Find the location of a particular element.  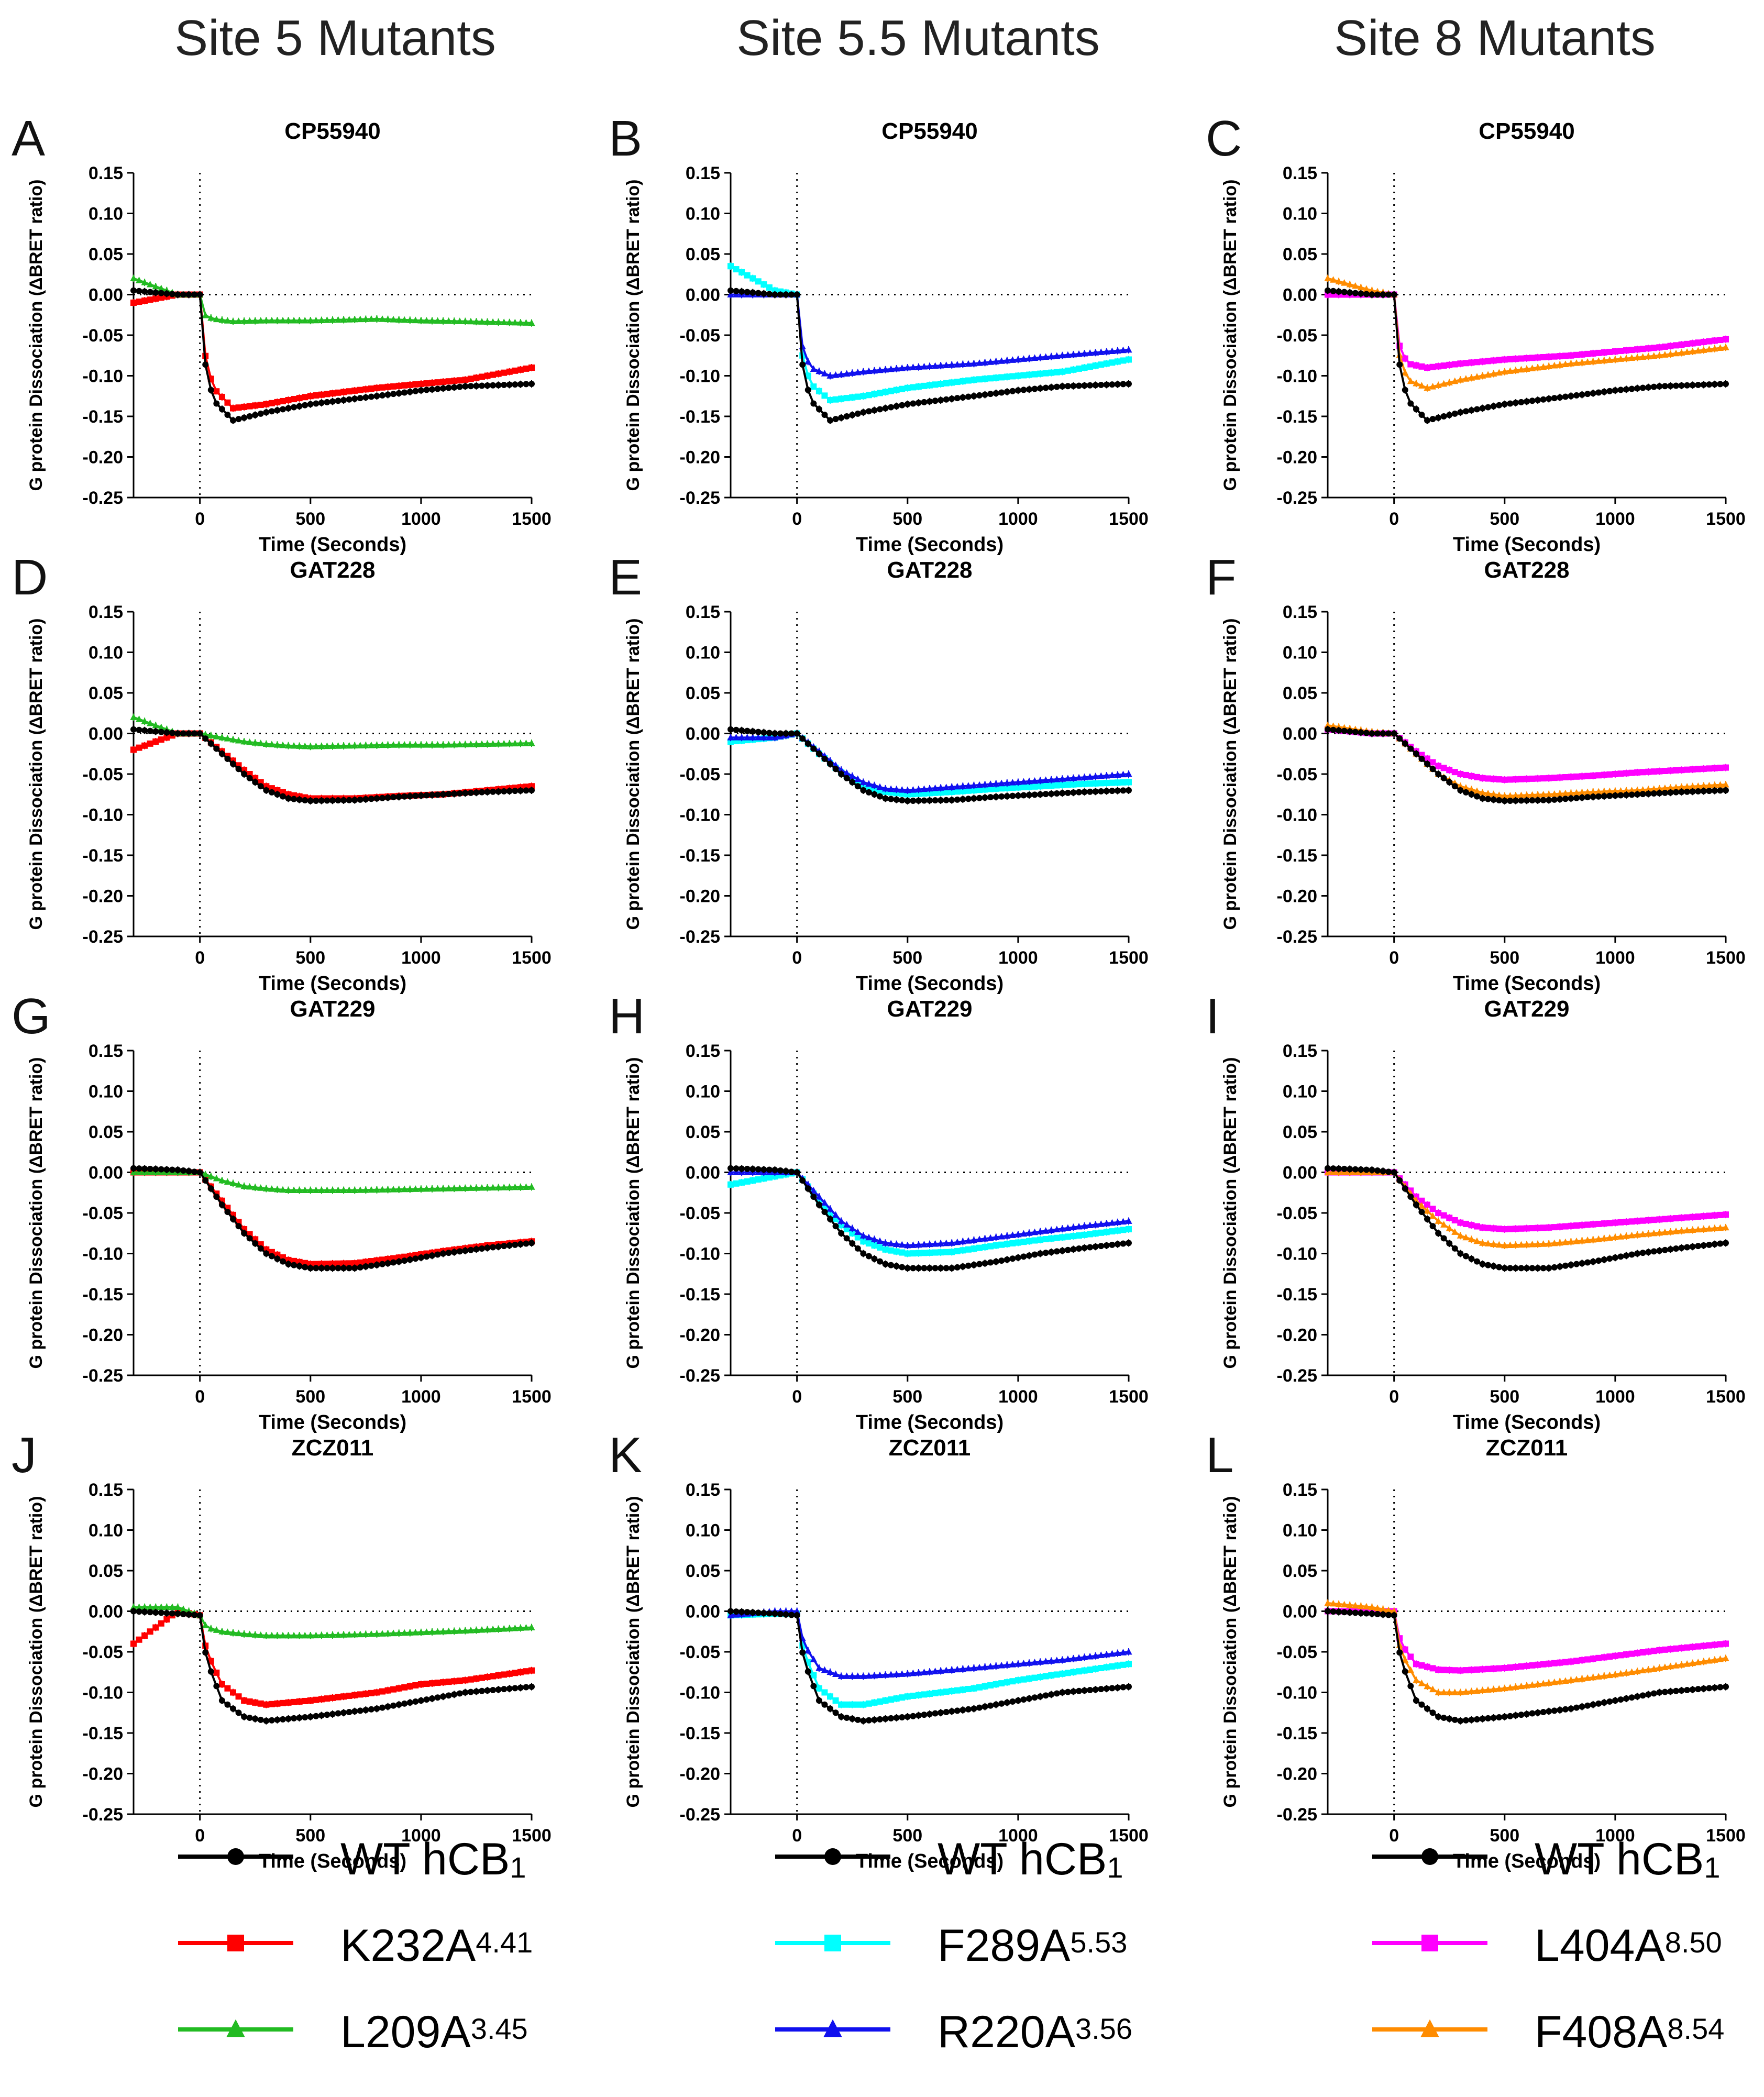

y-axis-label: G protein Dissociation (ΔBRET ratio) is located at coordinates (36, 1213).